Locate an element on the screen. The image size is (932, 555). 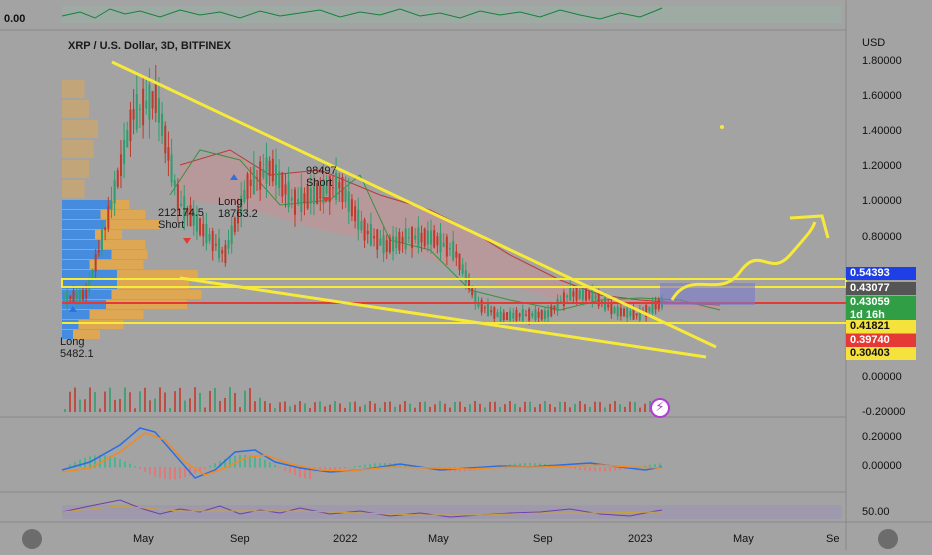
lightning-icon: ⚡ is located at coordinates (660, 408).